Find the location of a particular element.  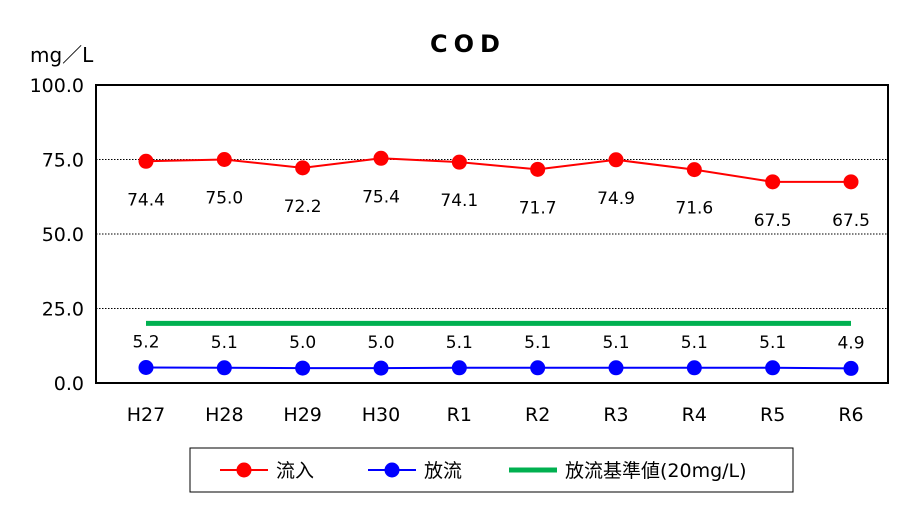

data-label-inflow: 75.0 is located at coordinates (224, 199).